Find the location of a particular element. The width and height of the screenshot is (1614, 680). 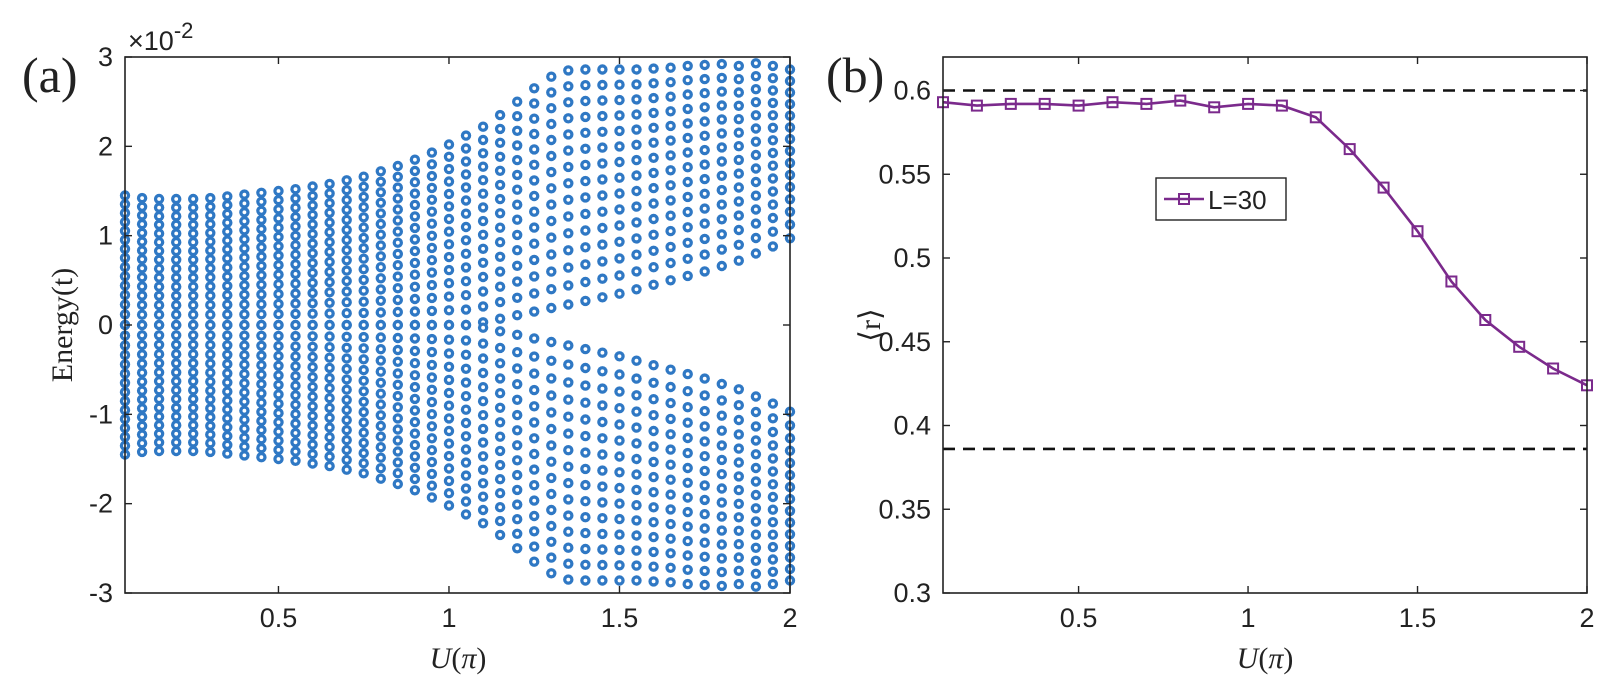

x-tick-label: 2 is located at coordinates (789, 618).